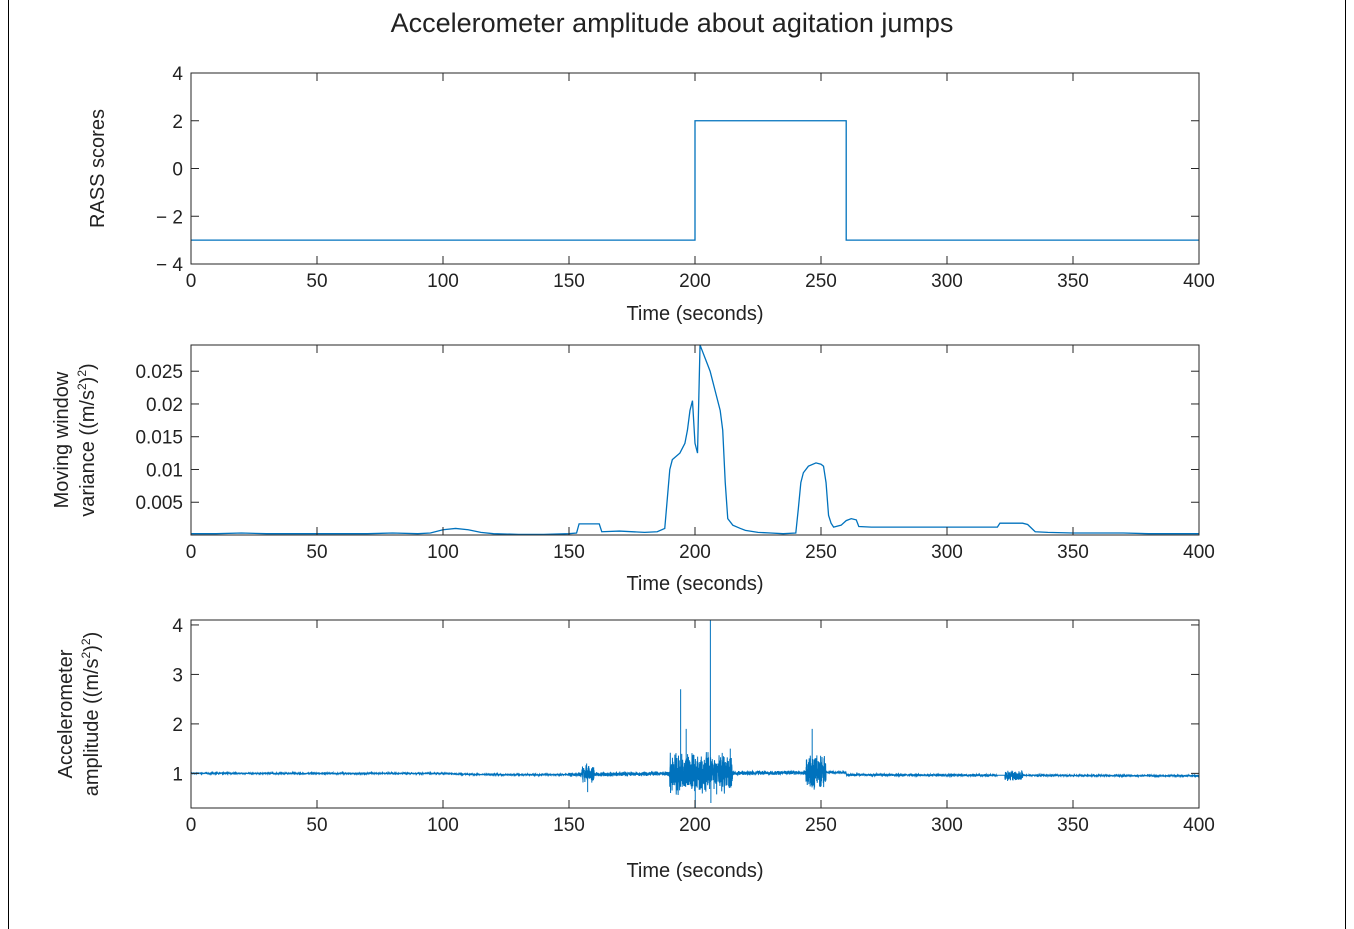  What do you see at coordinates (62, 439) in the screenshot?
I see `y-axis-label-line1: Moving window` at bounding box center [62, 439].